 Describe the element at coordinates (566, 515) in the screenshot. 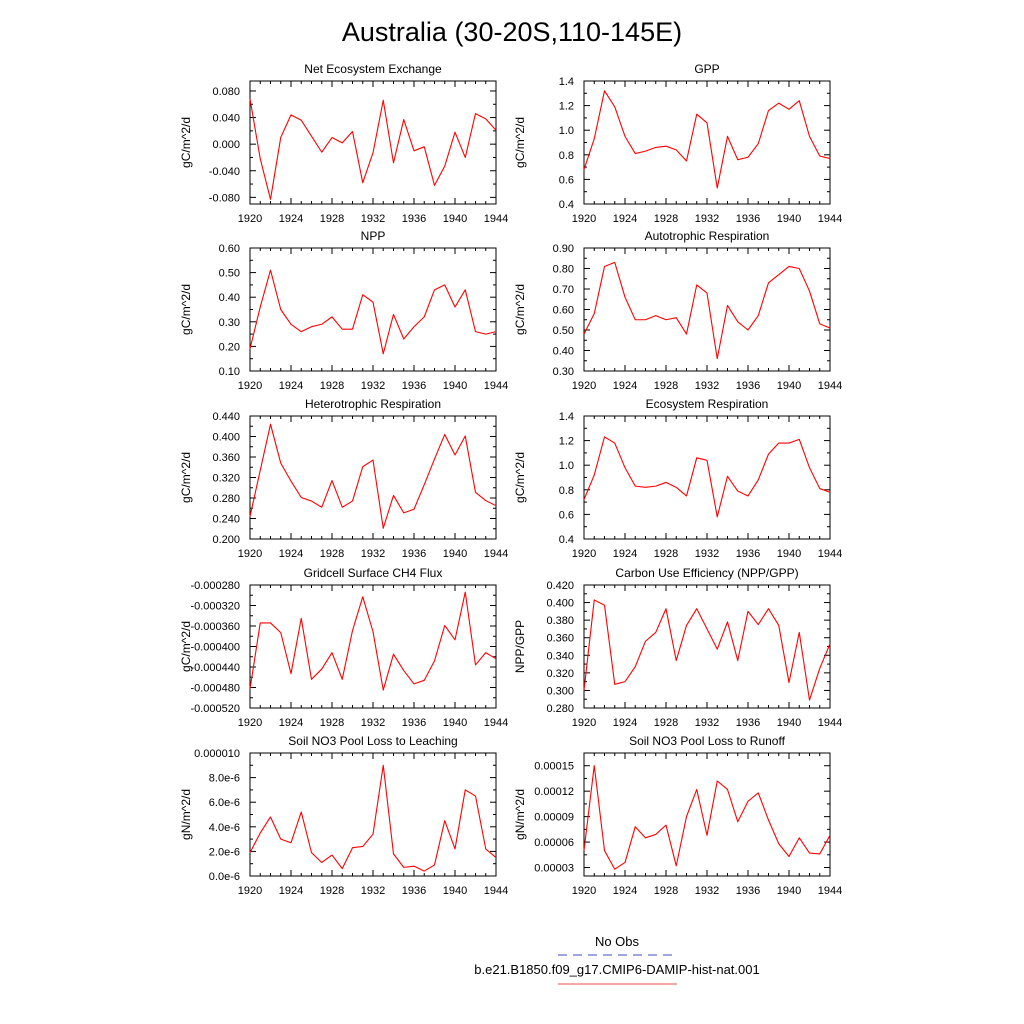

I see `y-tick-label: 0.6` at that location.